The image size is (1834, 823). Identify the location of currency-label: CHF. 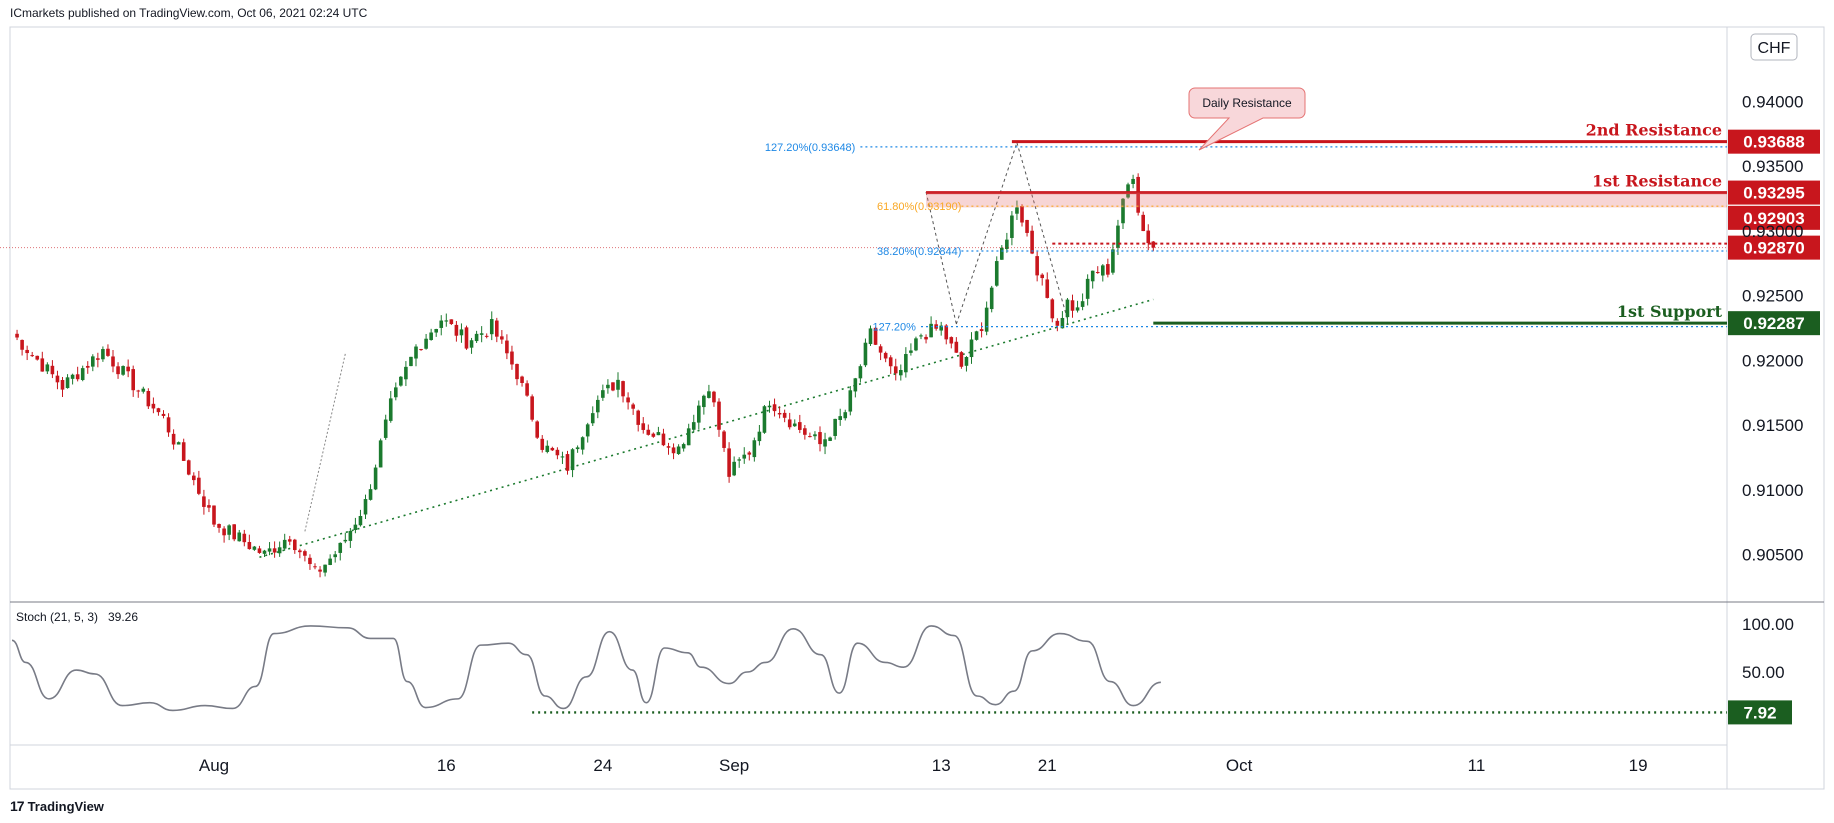
(1774, 48).